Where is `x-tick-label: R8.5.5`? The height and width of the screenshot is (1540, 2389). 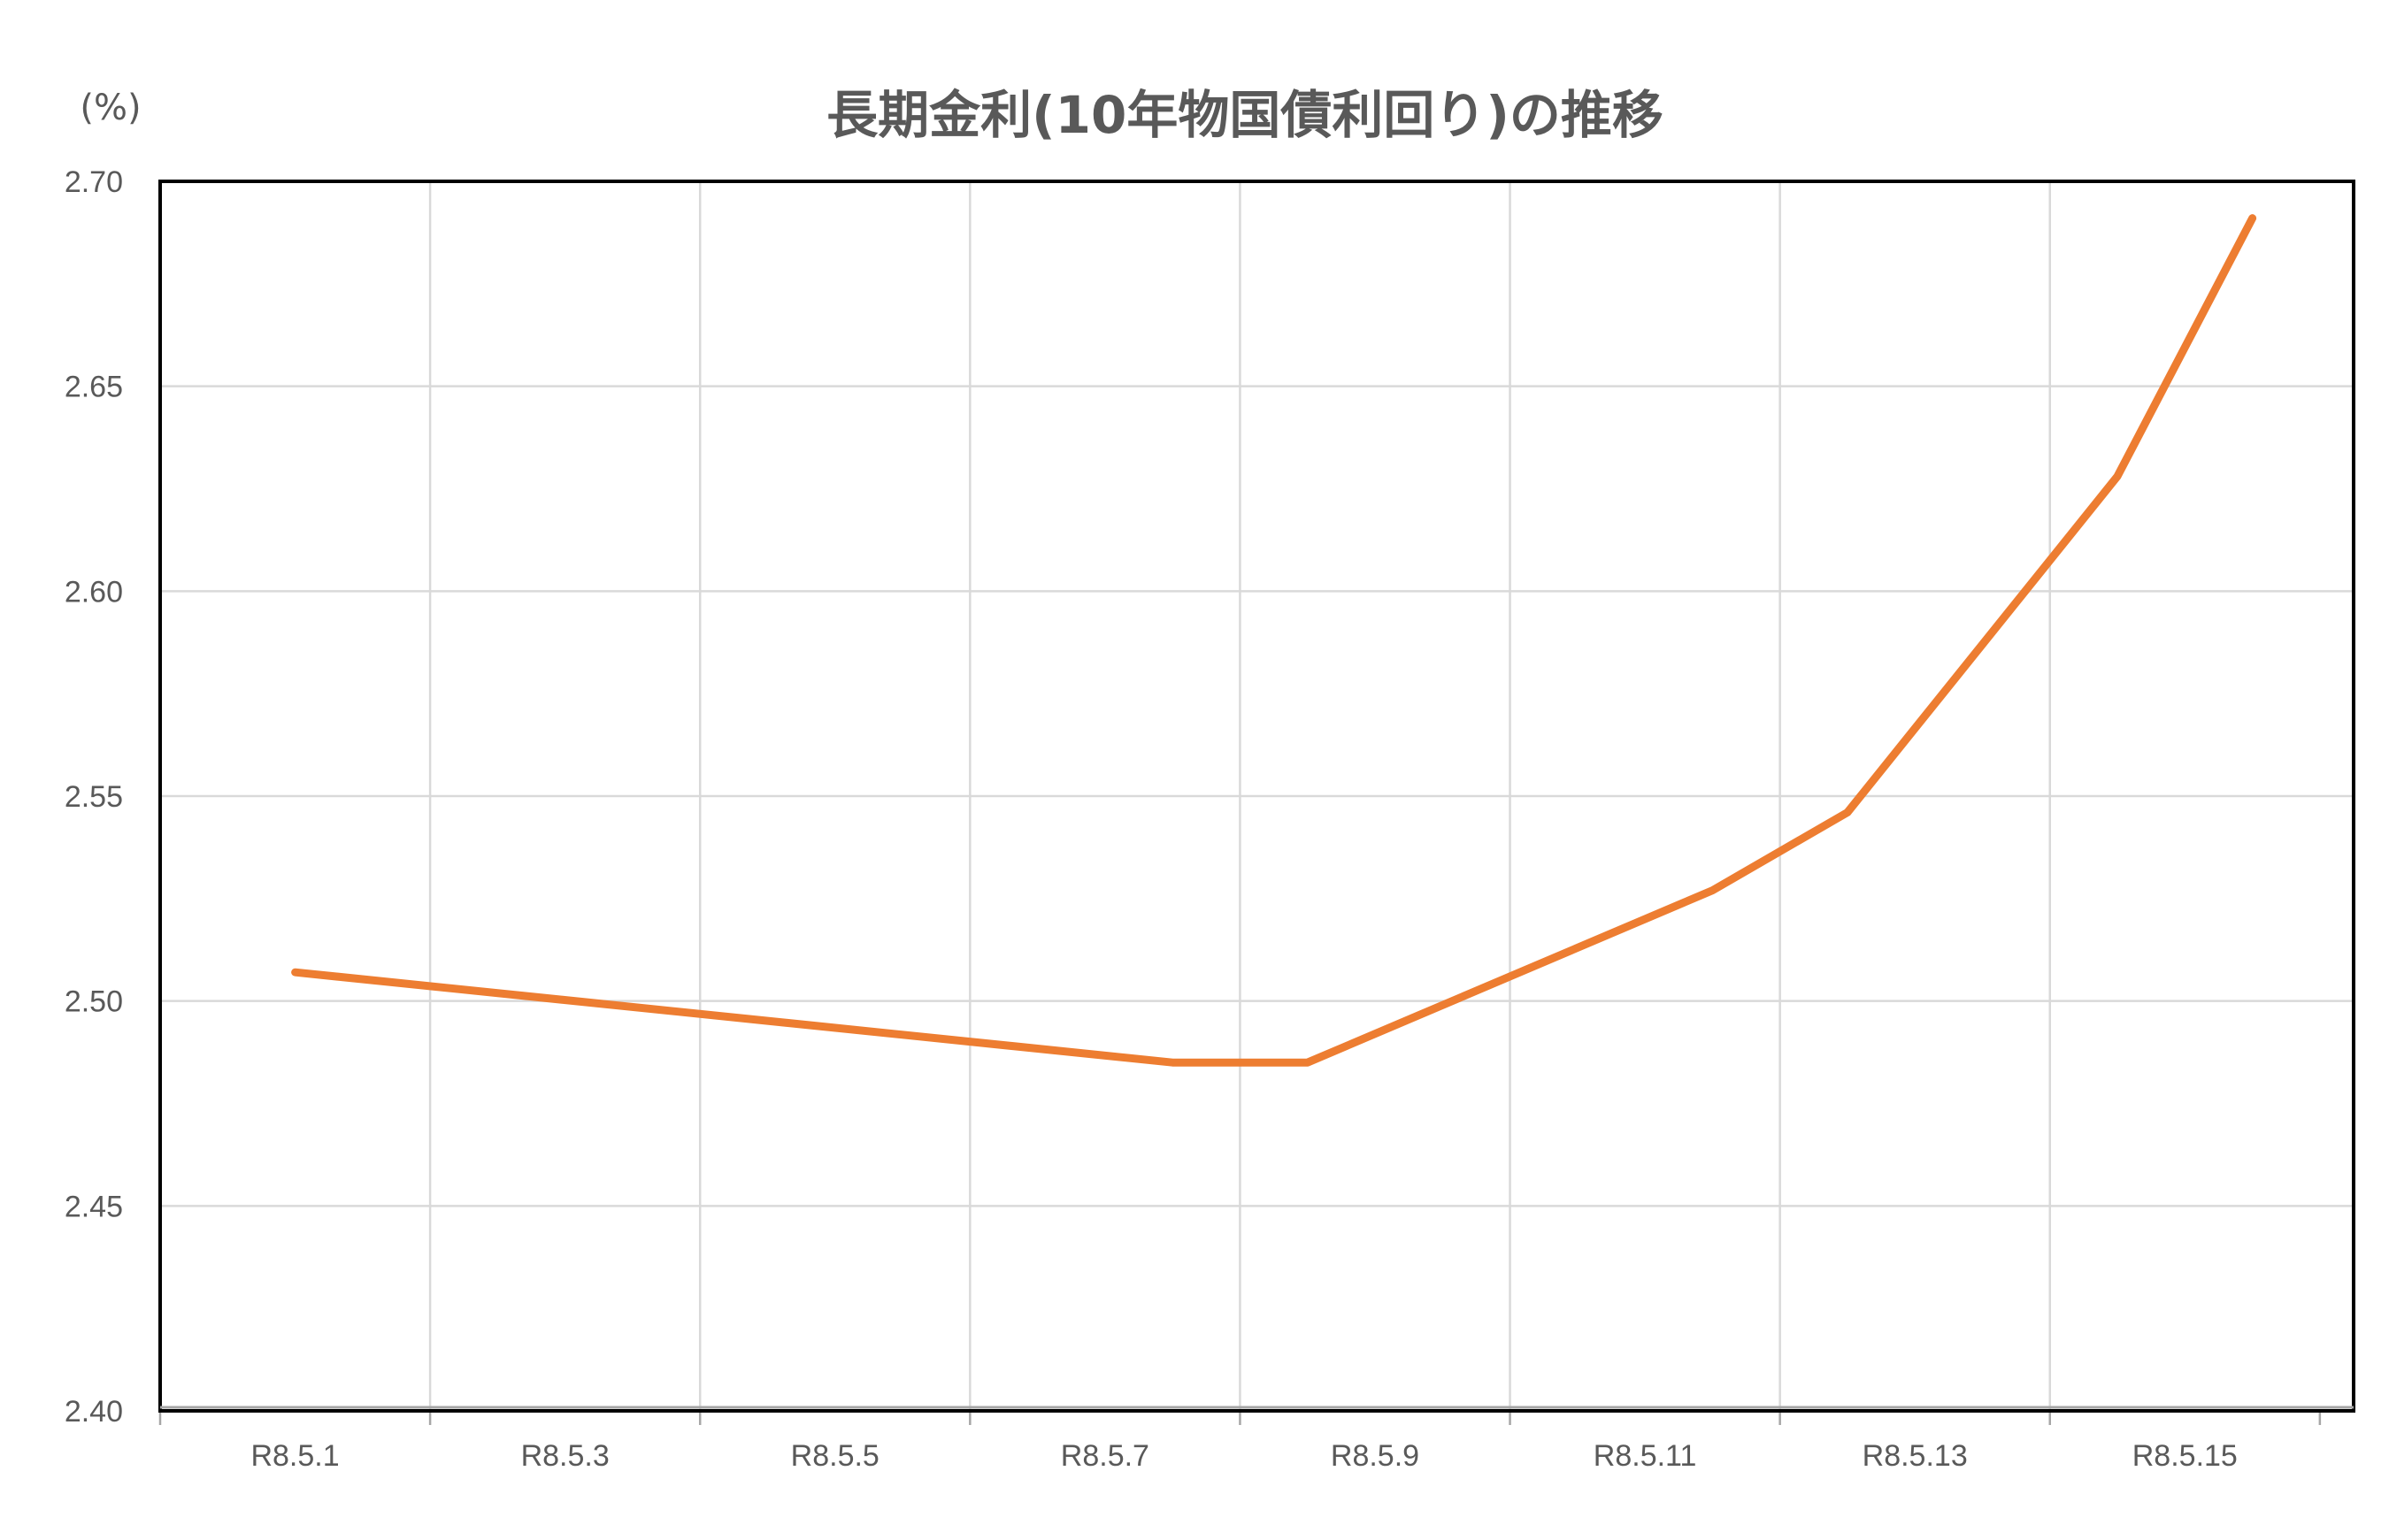 x-tick-label: R8.5.5 is located at coordinates (836, 1456).